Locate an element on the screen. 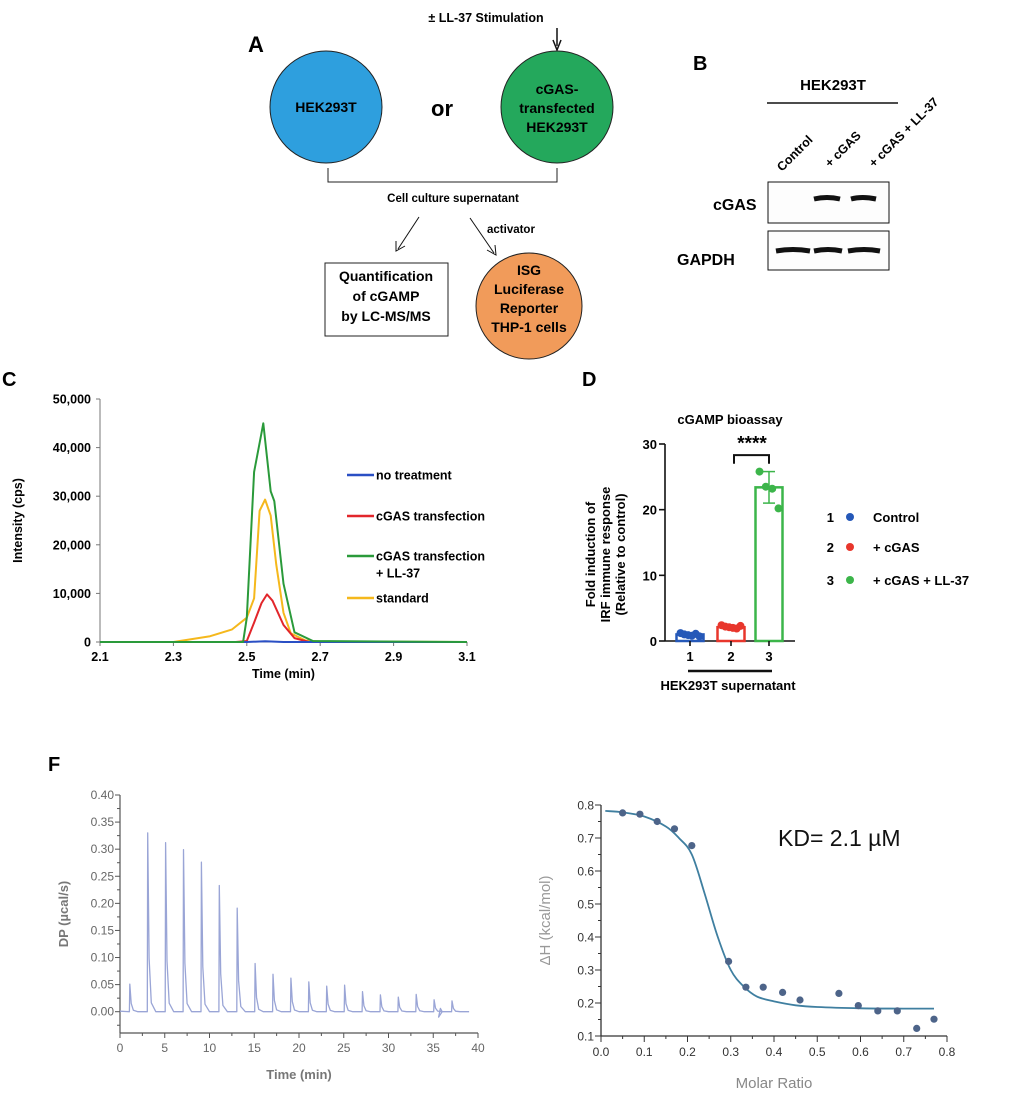 The width and height of the screenshot is (1015, 1095). x-tick-label: 0.8 is located at coordinates (947, 1052).